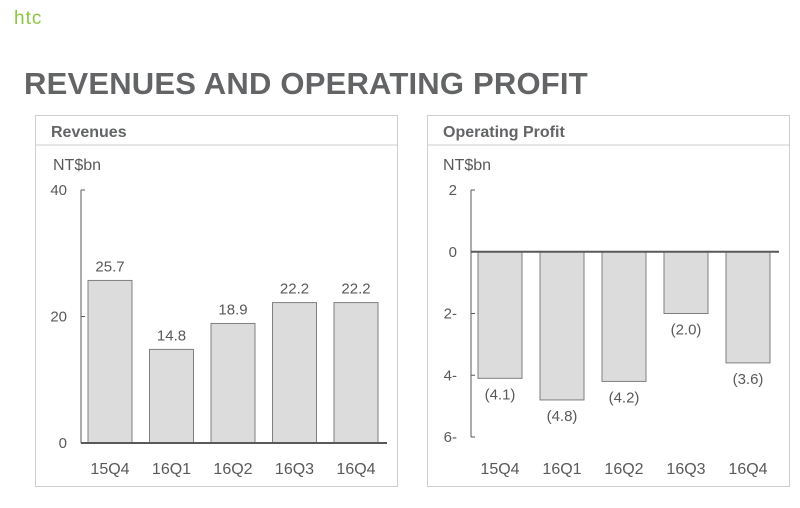 The image size is (800, 508). Describe the element at coordinates (624, 397) in the screenshot. I see `operating-profit-data-label: (4.2)` at that location.